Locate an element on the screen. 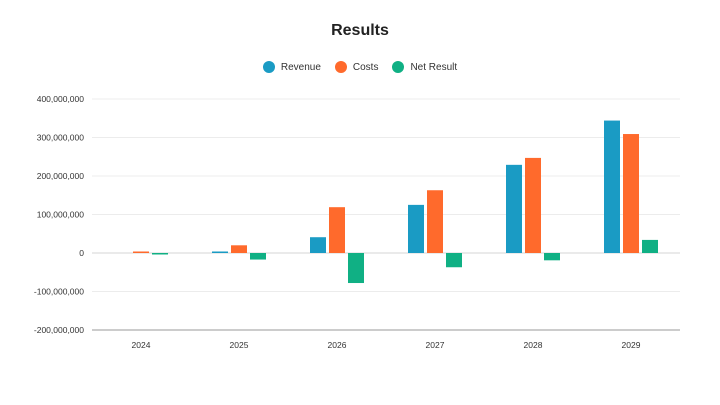  legend-item-revenue: Revenue is located at coordinates (291, 67).